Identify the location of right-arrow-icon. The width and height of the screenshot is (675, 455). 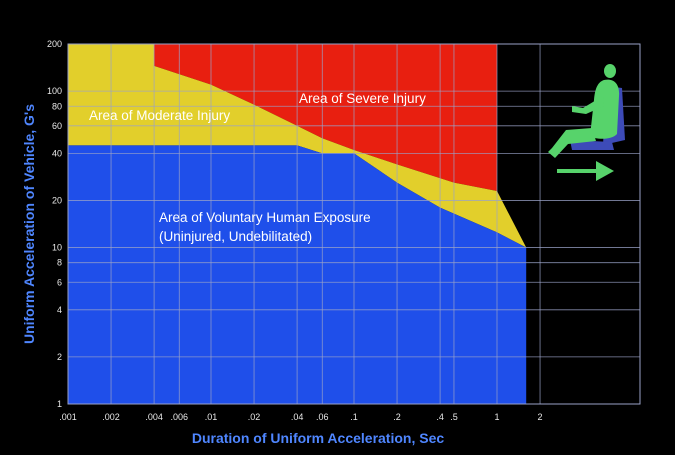
(585, 171).